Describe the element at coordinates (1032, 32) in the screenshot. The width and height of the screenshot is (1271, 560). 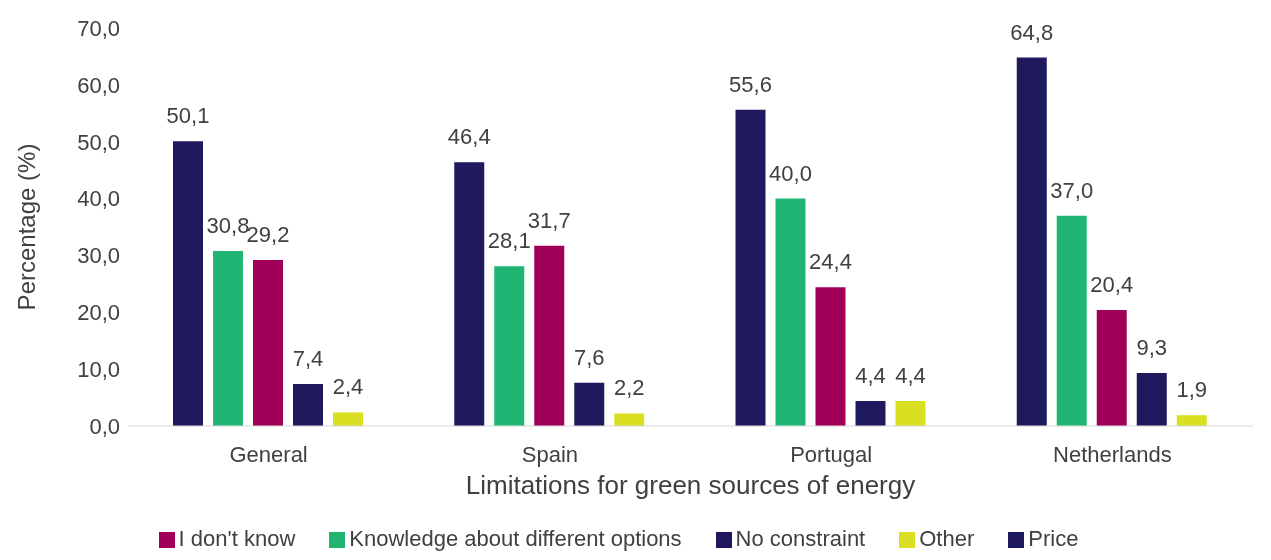
I see `data-label: 64,8` at that location.